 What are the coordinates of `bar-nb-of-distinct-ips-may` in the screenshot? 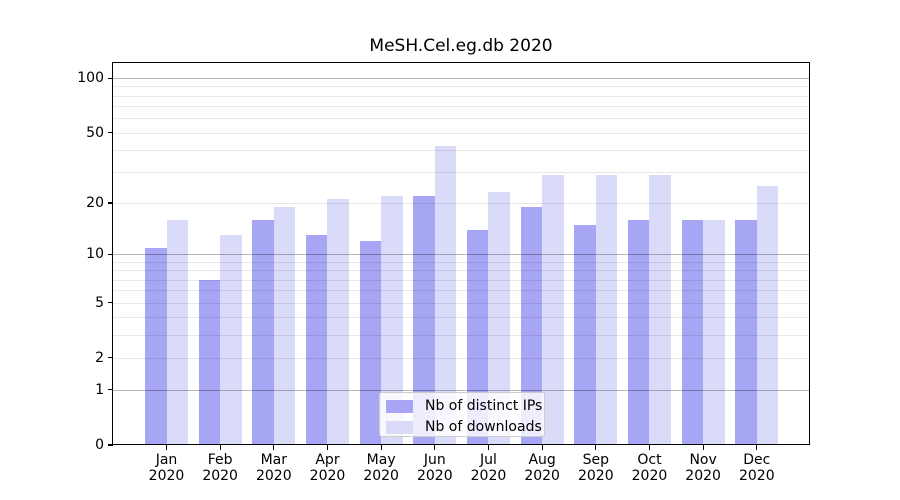 It's located at (370, 342).